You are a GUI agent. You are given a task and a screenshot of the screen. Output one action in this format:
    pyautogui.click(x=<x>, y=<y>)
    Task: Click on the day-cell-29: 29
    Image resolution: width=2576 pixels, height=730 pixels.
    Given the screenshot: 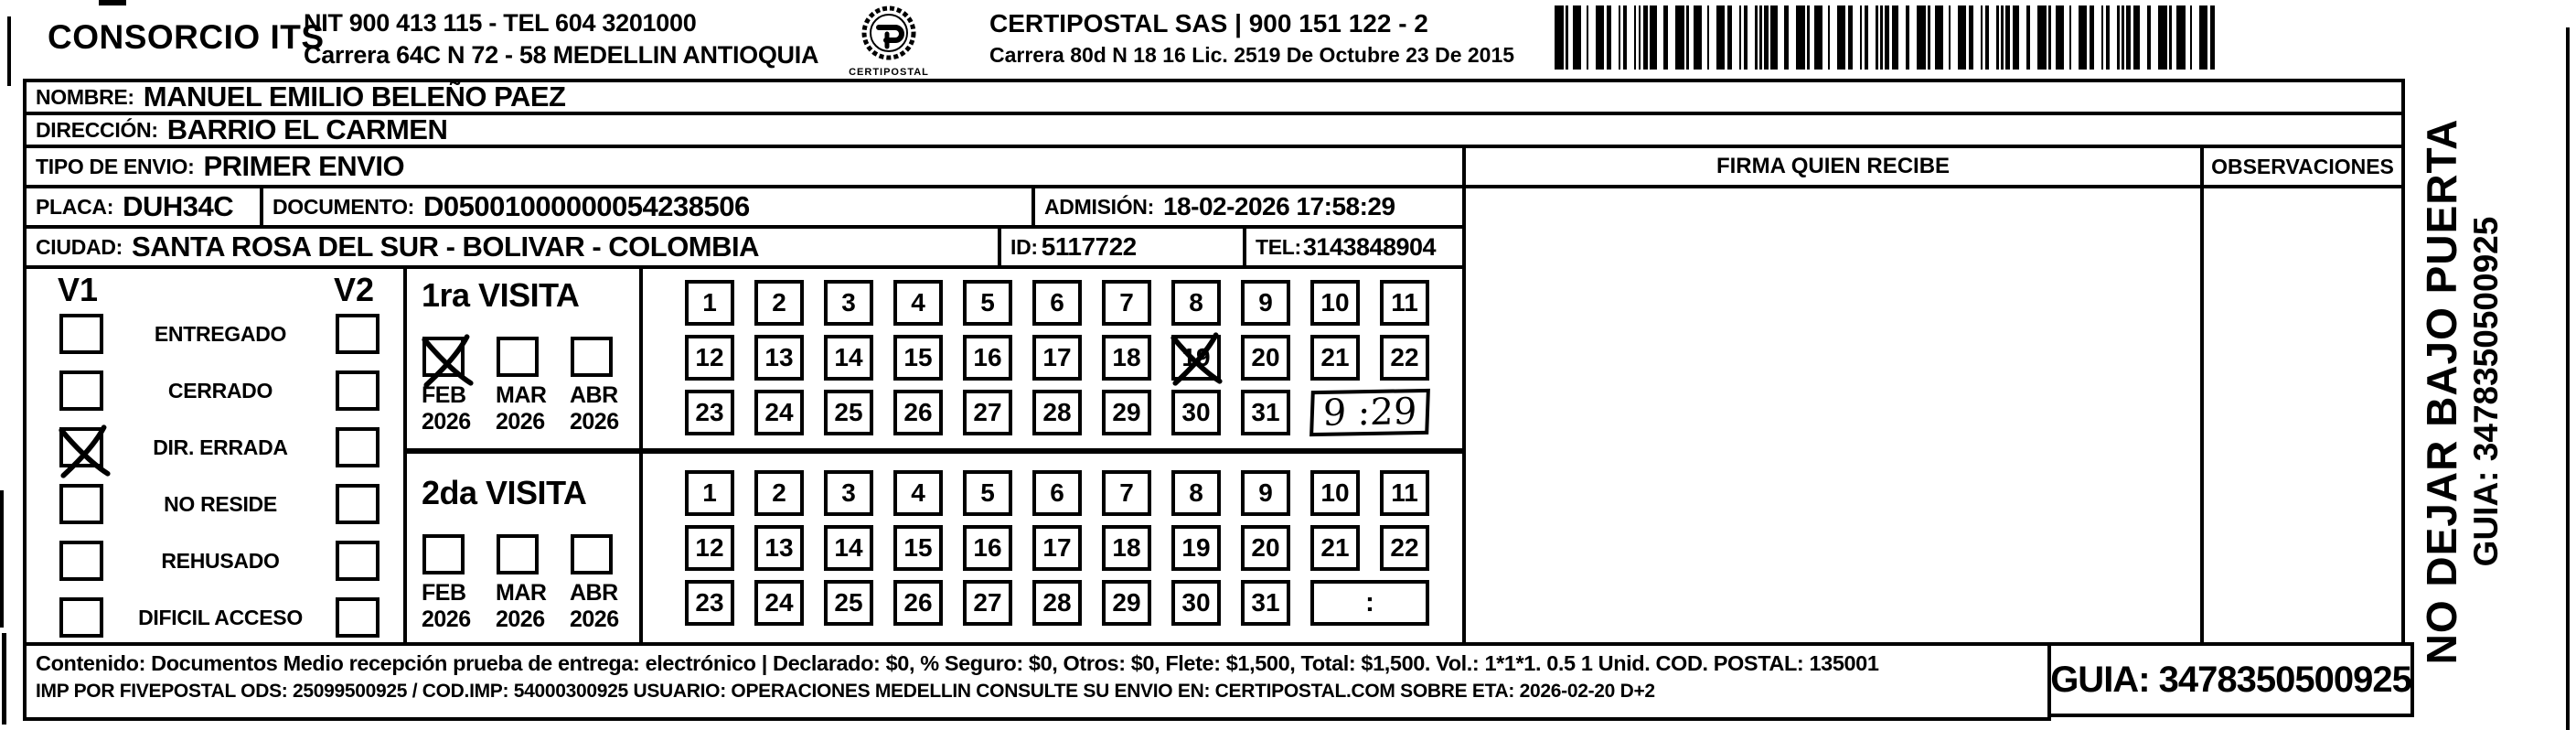 What is the action you would take?
    pyautogui.click(x=1126, y=603)
    